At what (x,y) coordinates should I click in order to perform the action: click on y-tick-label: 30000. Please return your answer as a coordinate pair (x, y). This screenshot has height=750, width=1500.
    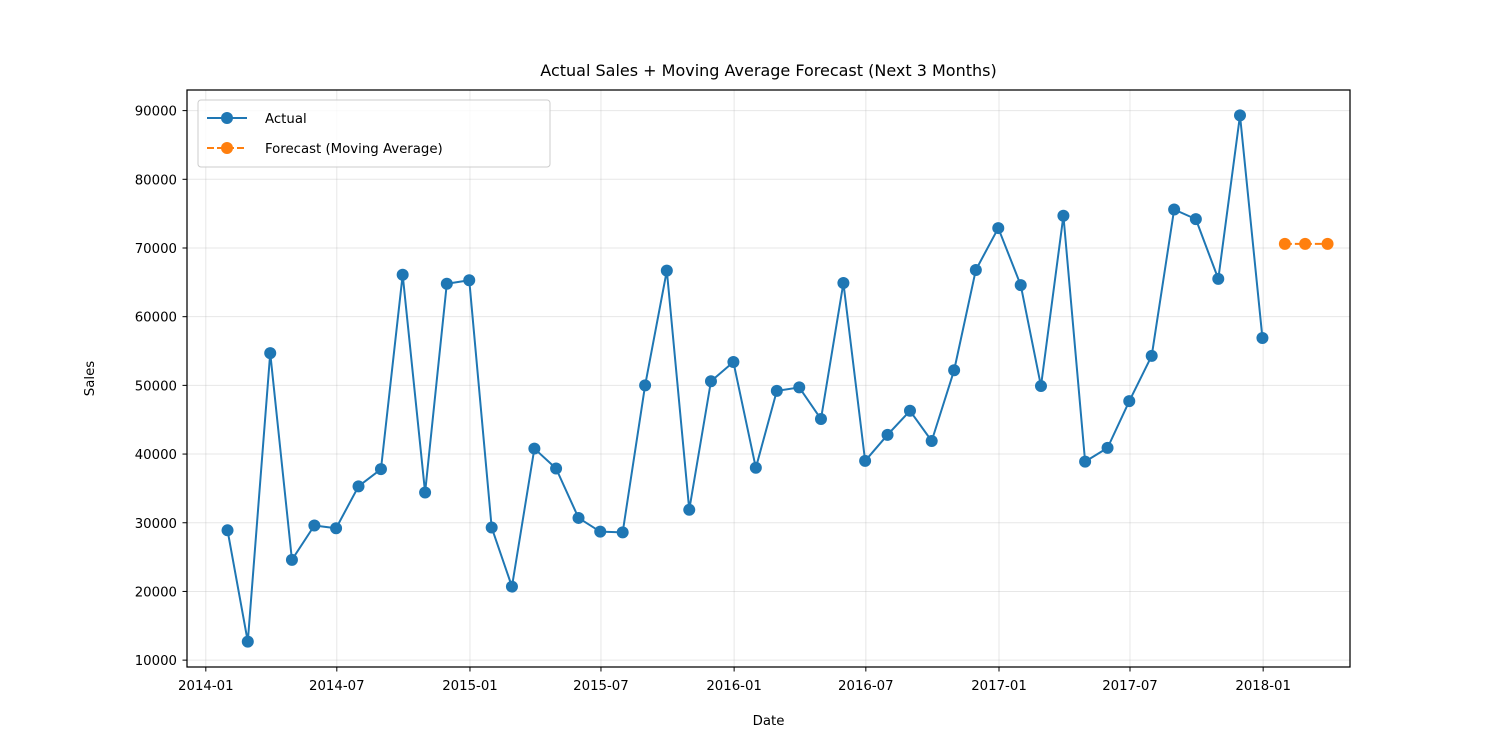
    Looking at the image, I should click on (156, 524).